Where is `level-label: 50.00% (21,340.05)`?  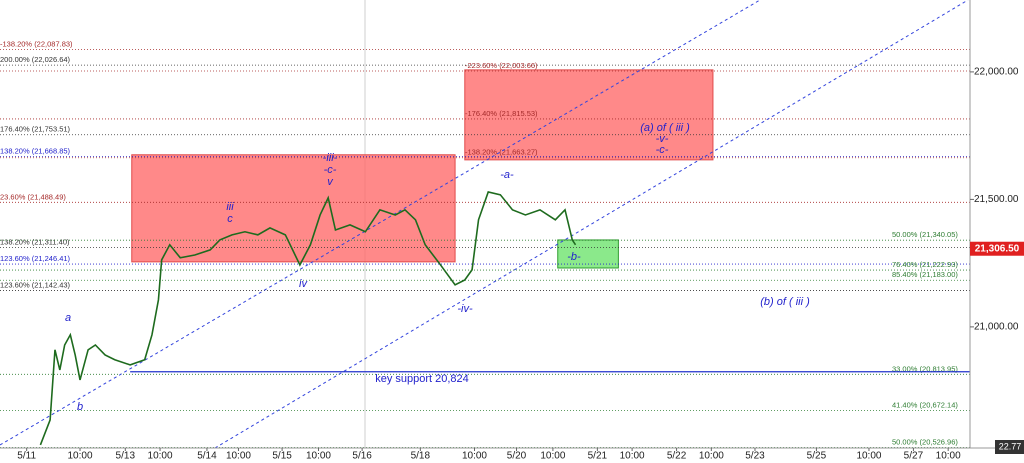
level-label: 50.00% (21,340.05) is located at coordinates (925, 234).